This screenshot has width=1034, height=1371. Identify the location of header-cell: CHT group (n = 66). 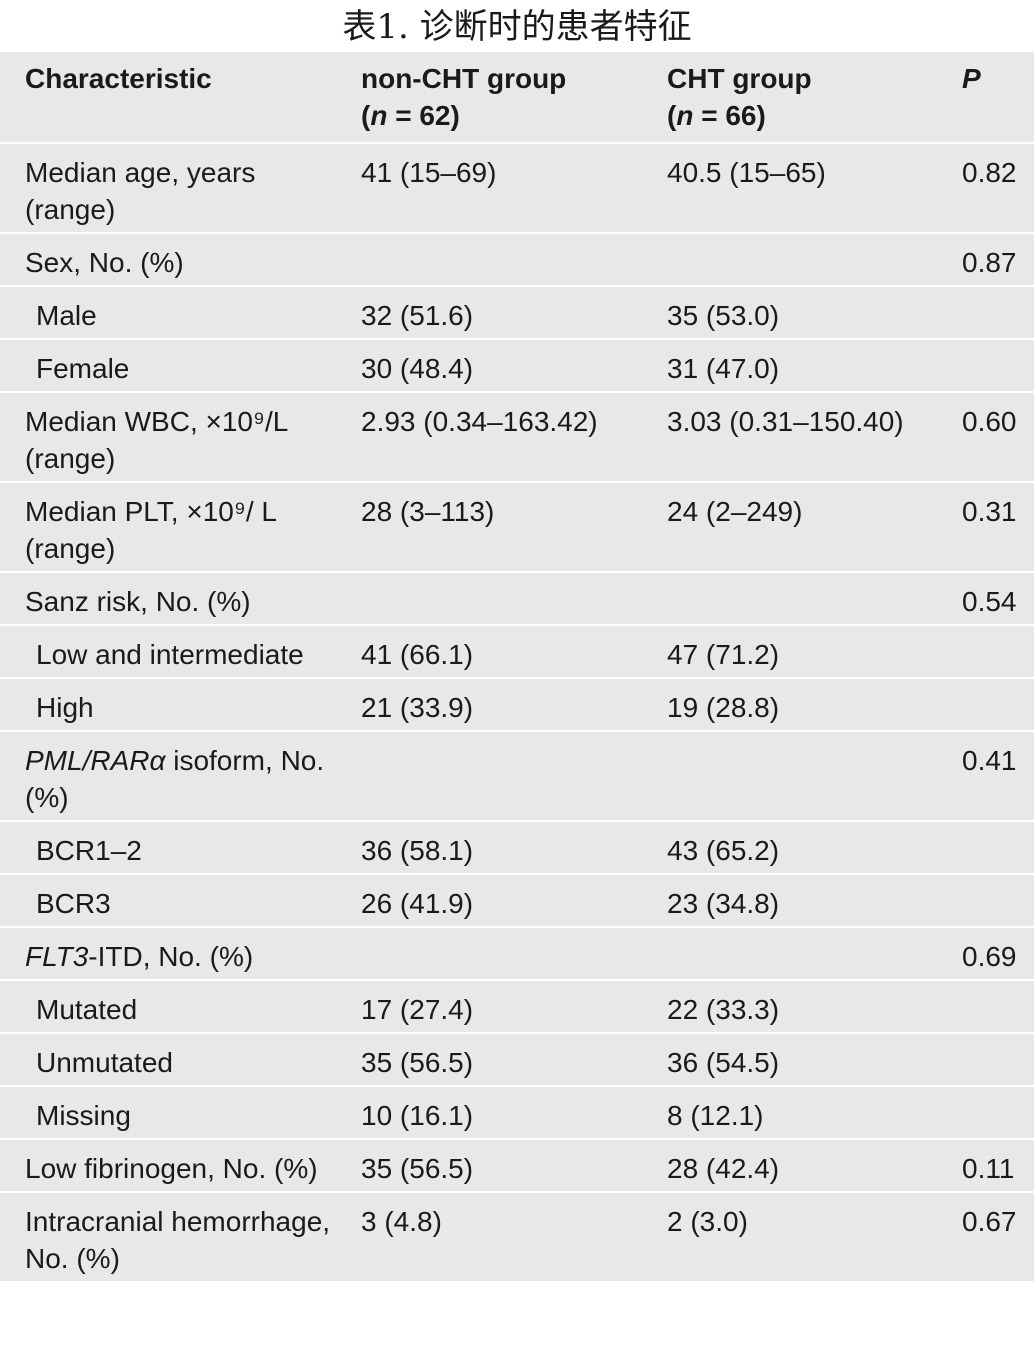
(814, 98).